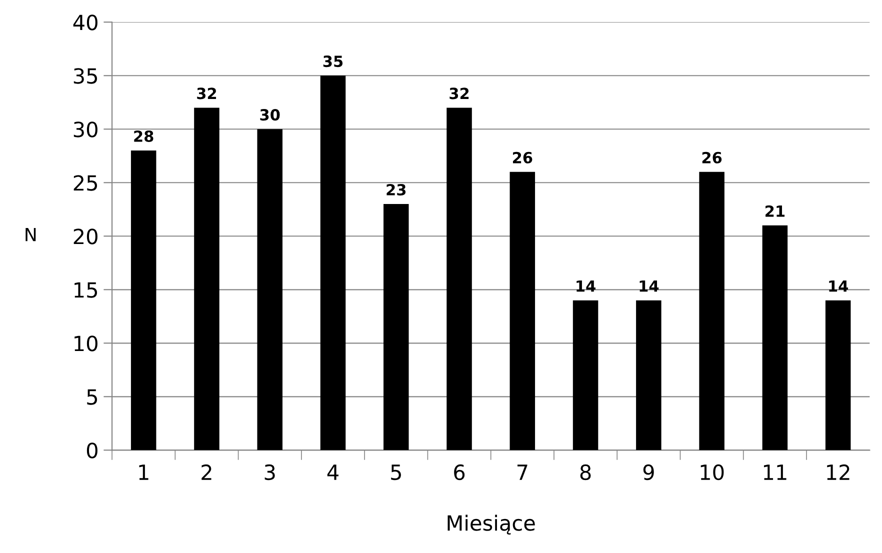  I want to click on y-tick-label: 10, so click(86, 344).